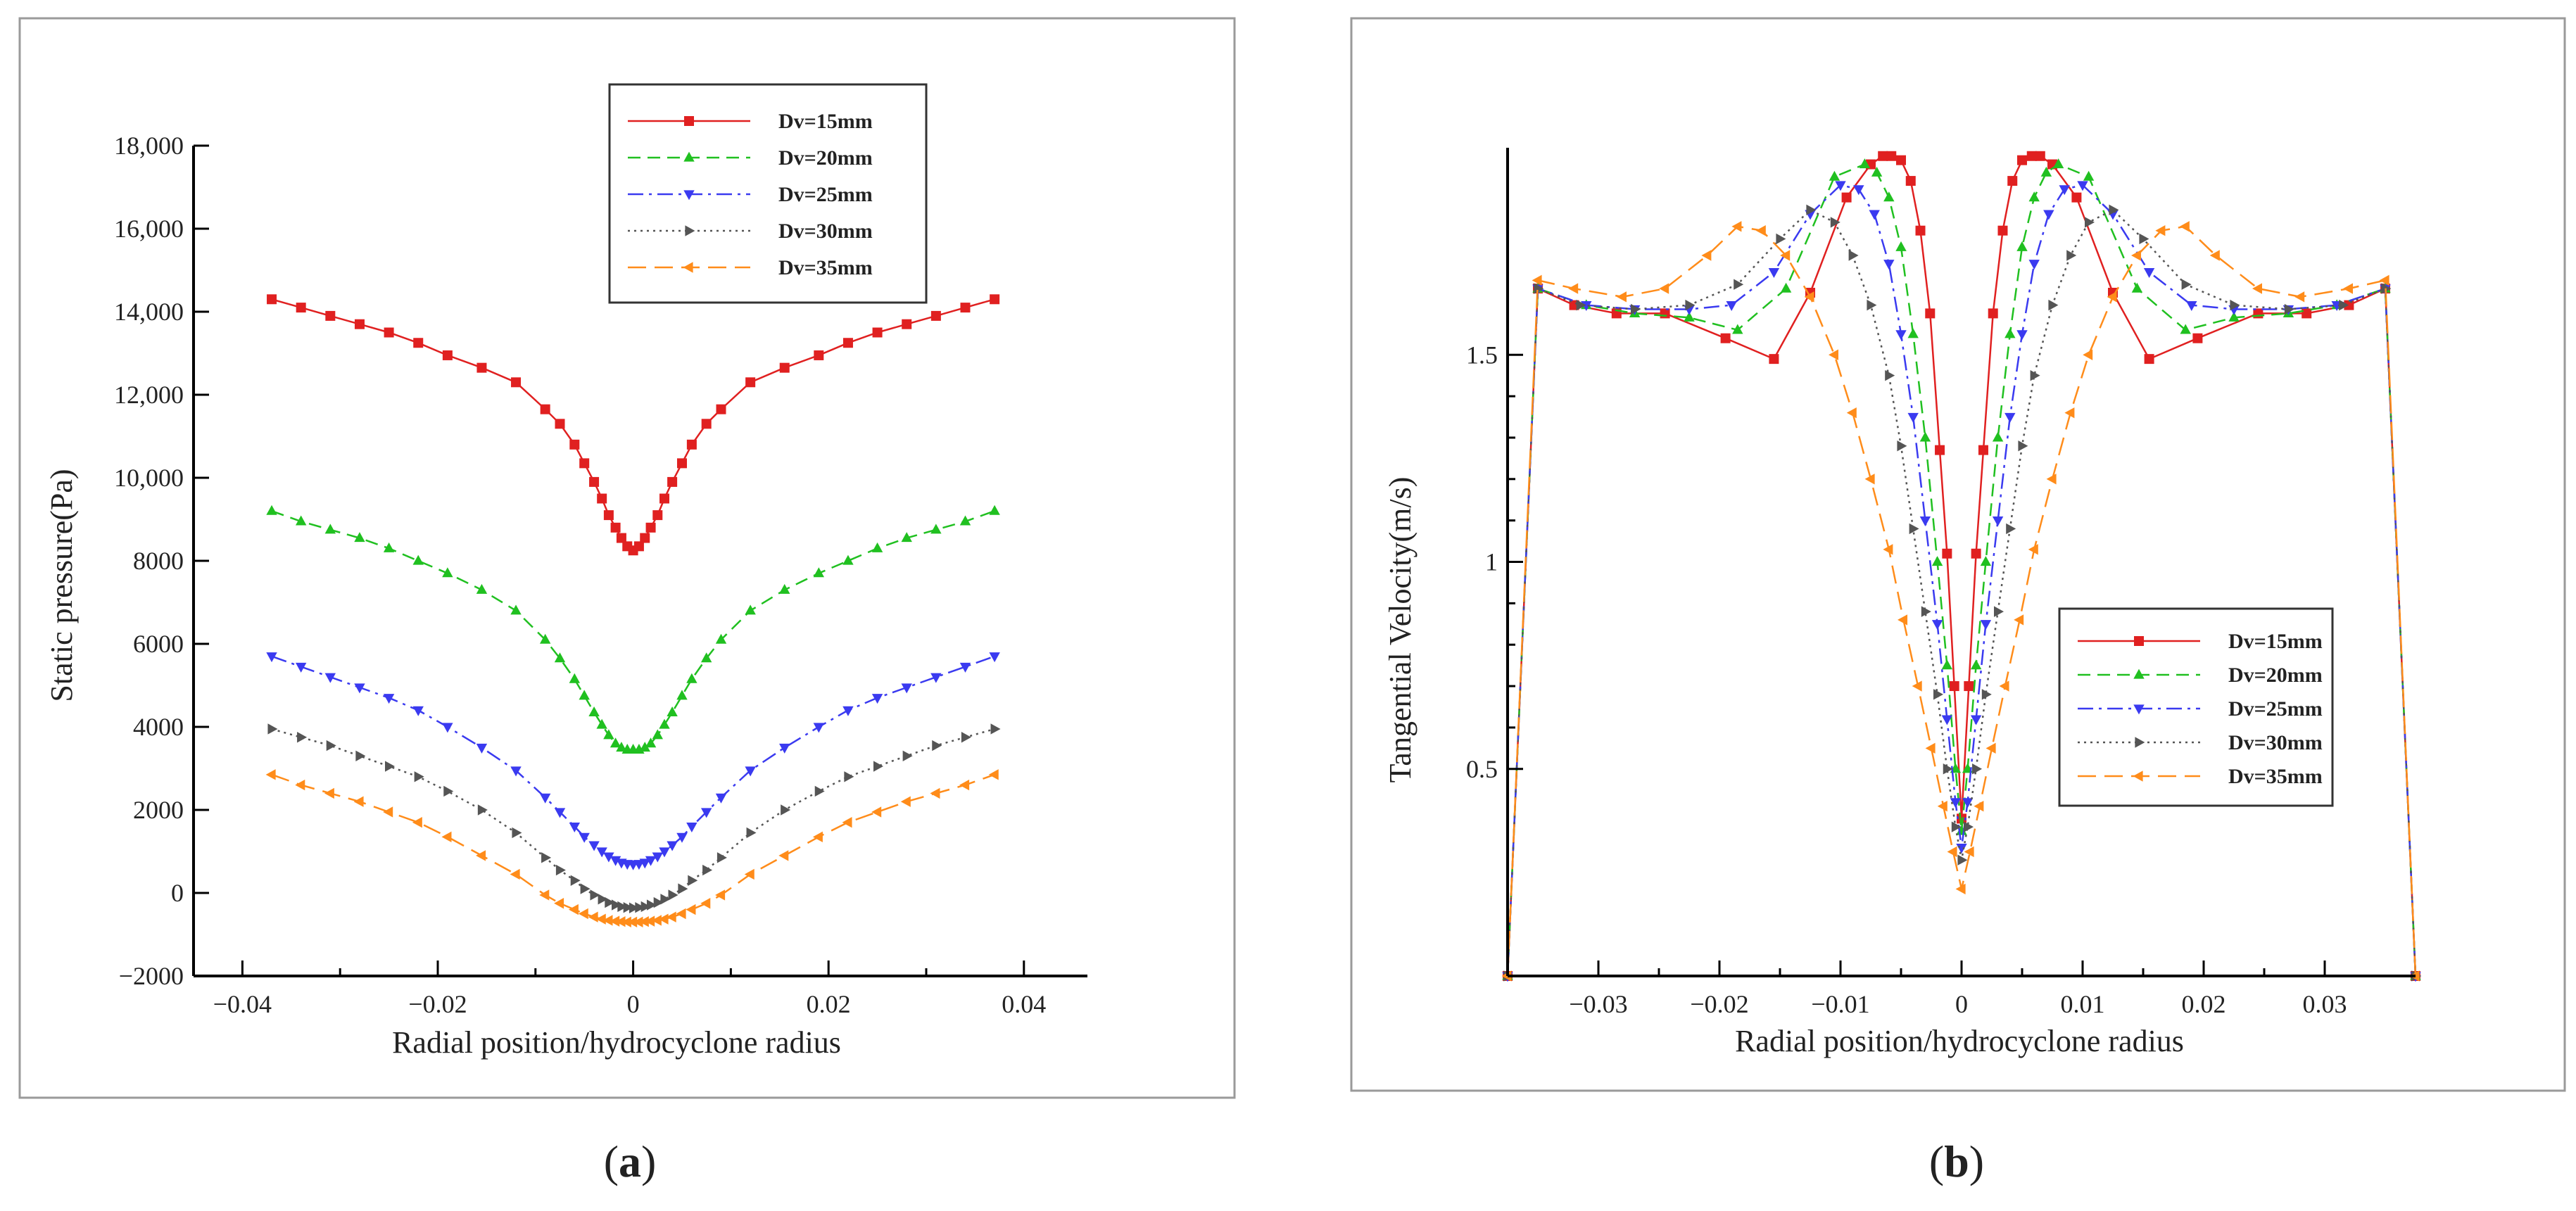 The width and height of the screenshot is (2576, 1211). Describe the element at coordinates (437, 1004) in the screenshot. I see `a-x-tick-label: −0.02` at that location.